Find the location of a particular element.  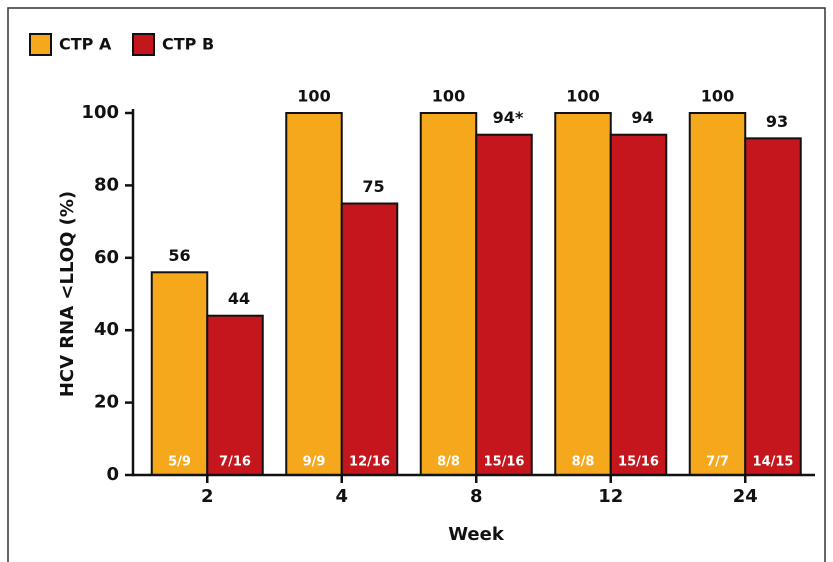

value-label: 94 is located at coordinates (642, 117).